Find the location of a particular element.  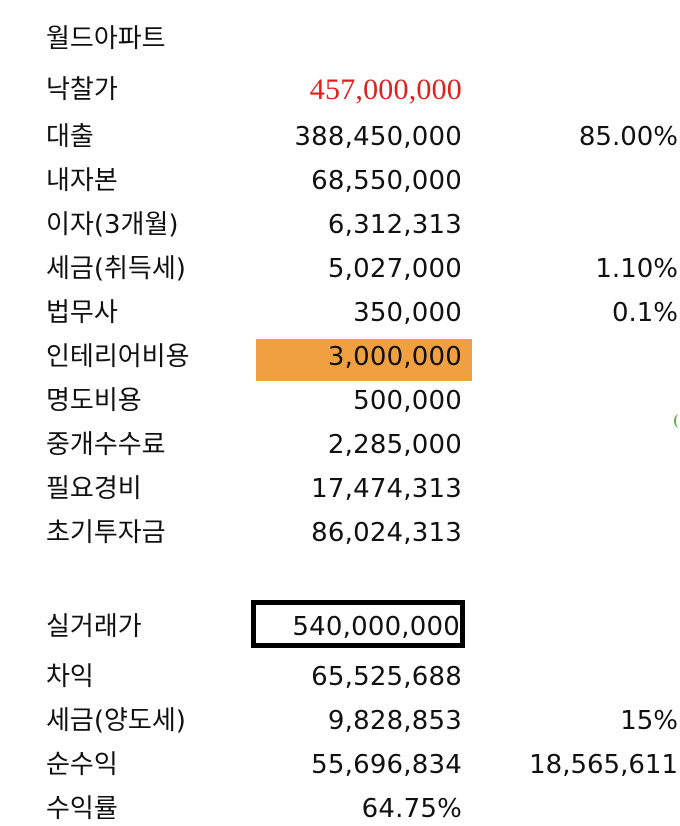

row-value-margin: 65,525,688 is located at coordinates (386, 677).